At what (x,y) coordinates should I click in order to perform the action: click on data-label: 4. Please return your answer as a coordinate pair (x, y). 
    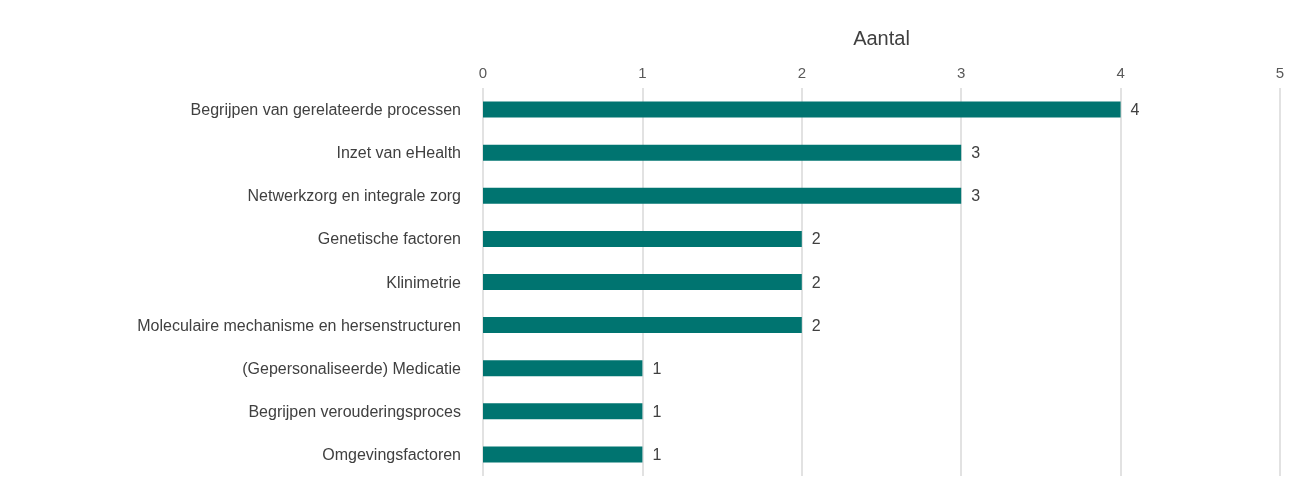
    Looking at the image, I should click on (1135, 110).